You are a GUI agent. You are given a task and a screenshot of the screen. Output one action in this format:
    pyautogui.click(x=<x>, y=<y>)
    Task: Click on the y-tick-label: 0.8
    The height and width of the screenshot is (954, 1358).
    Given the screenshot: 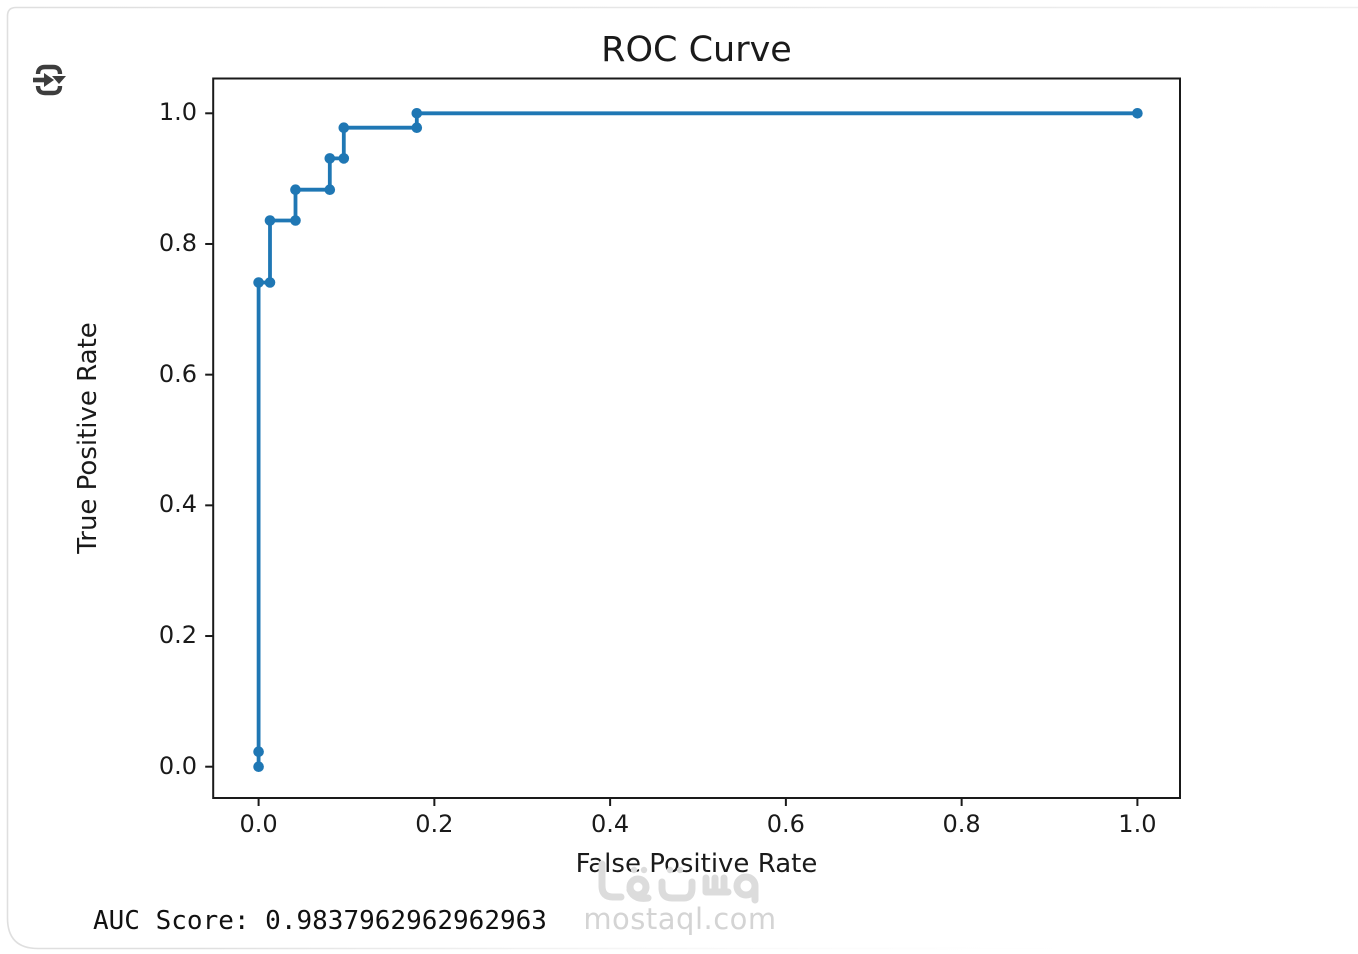 What is the action you would take?
    pyautogui.click(x=177, y=242)
    